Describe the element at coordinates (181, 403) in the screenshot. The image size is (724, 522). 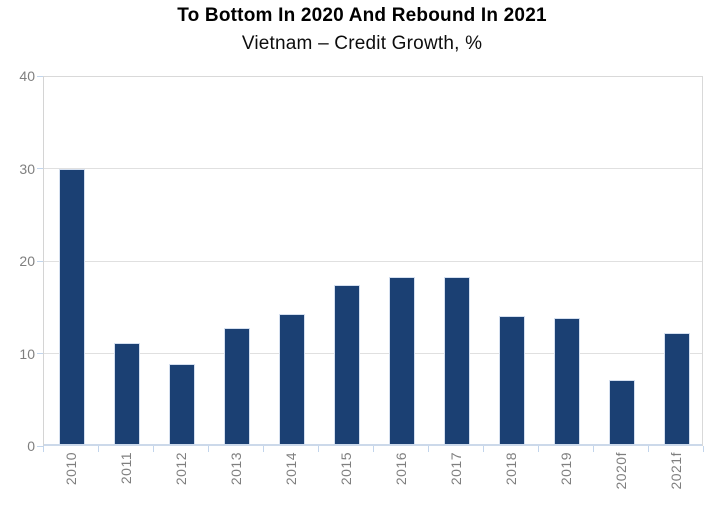
I see `bar-2012` at that location.